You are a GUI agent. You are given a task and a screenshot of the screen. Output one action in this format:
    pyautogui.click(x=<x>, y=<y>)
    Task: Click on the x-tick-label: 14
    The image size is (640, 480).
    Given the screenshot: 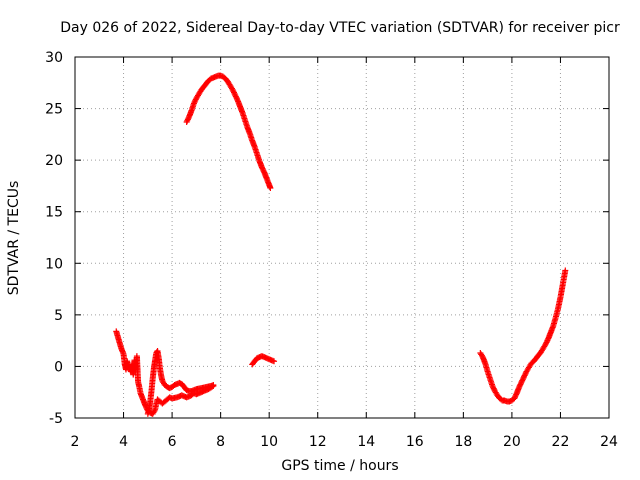 What is the action you would take?
    pyautogui.click(x=366, y=442)
    